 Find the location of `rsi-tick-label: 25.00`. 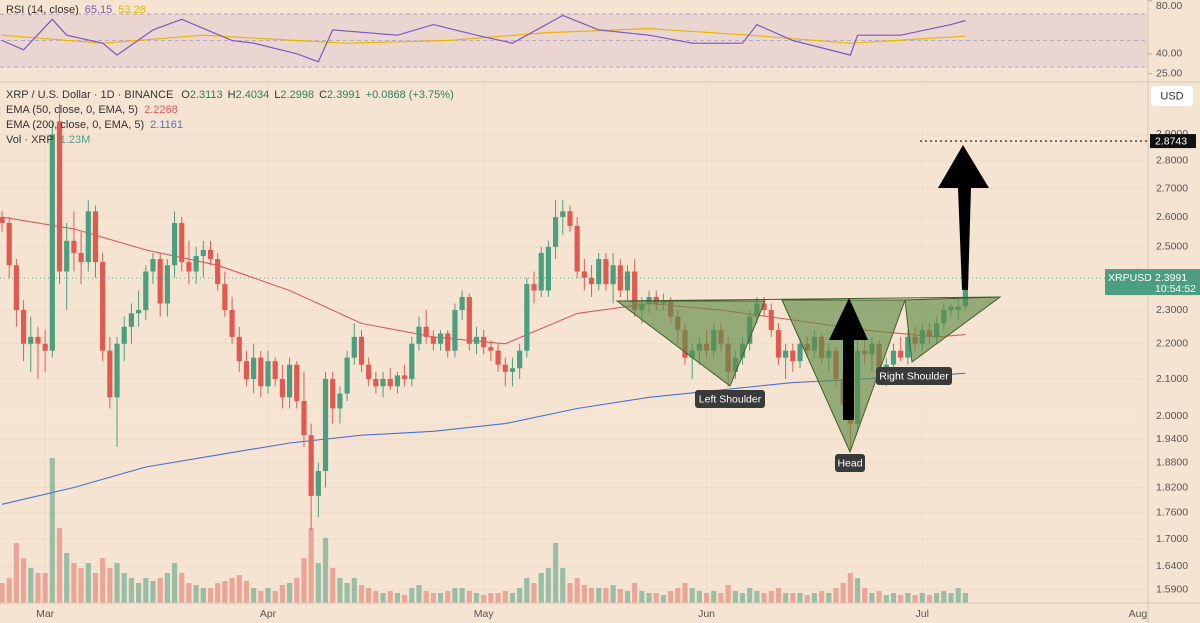

rsi-tick-label: 25.00 is located at coordinates (1169, 73).